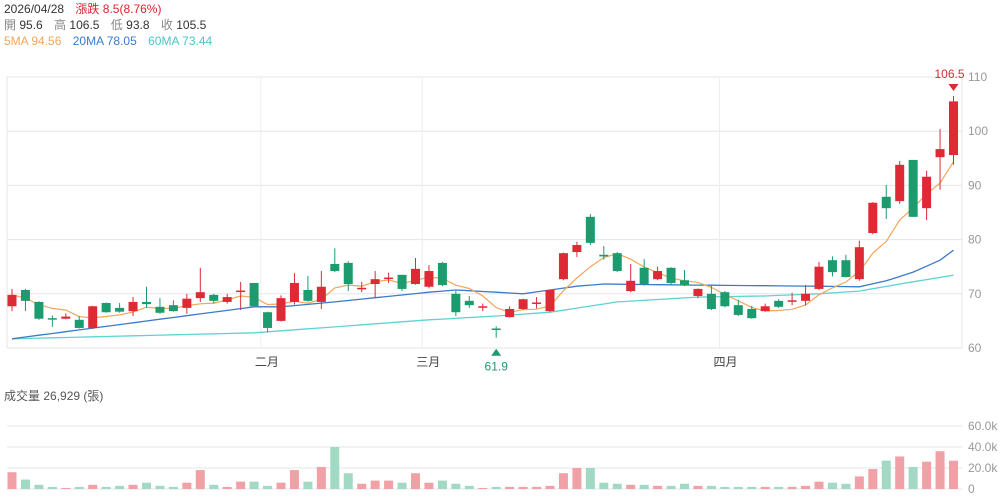 The image size is (1004, 502). I want to click on high-marker-label: 106.5, so click(949, 74).